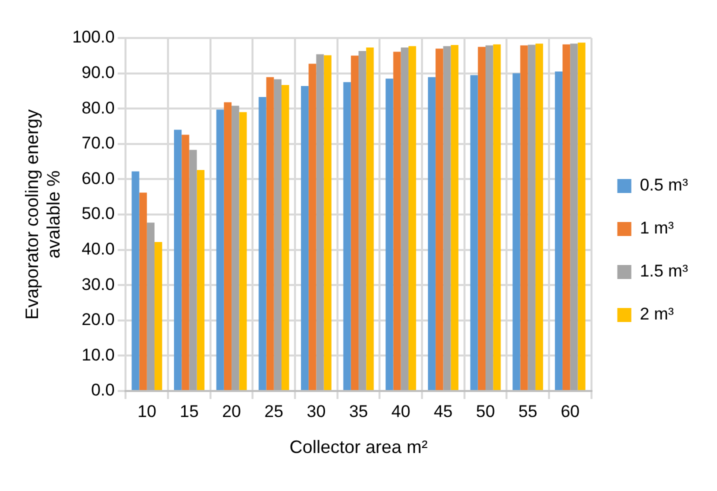 The height and width of the screenshot is (491, 717). What do you see at coordinates (43, 214) in the screenshot?
I see `y-axis-title: Evaporator cooling energy avalable %` at bounding box center [43, 214].